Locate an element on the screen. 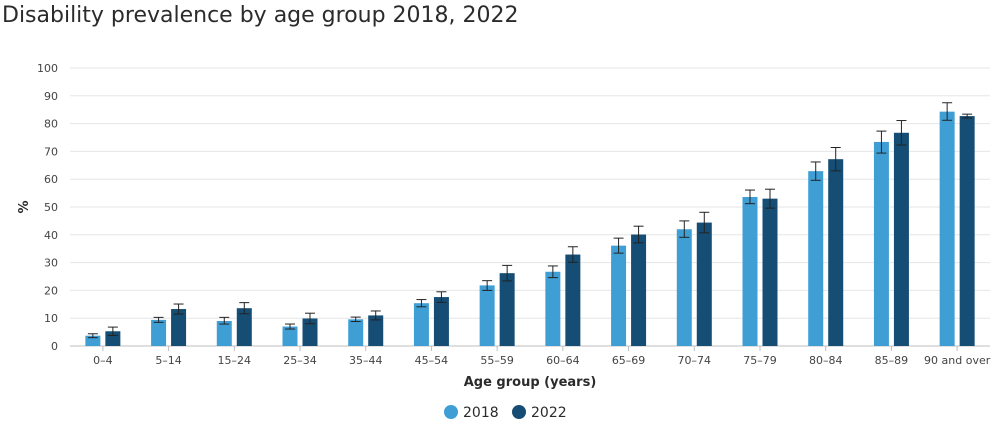 The width and height of the screenshot is (1000, 432). y-tick-label: 80 is located at coordinates (51, 124).